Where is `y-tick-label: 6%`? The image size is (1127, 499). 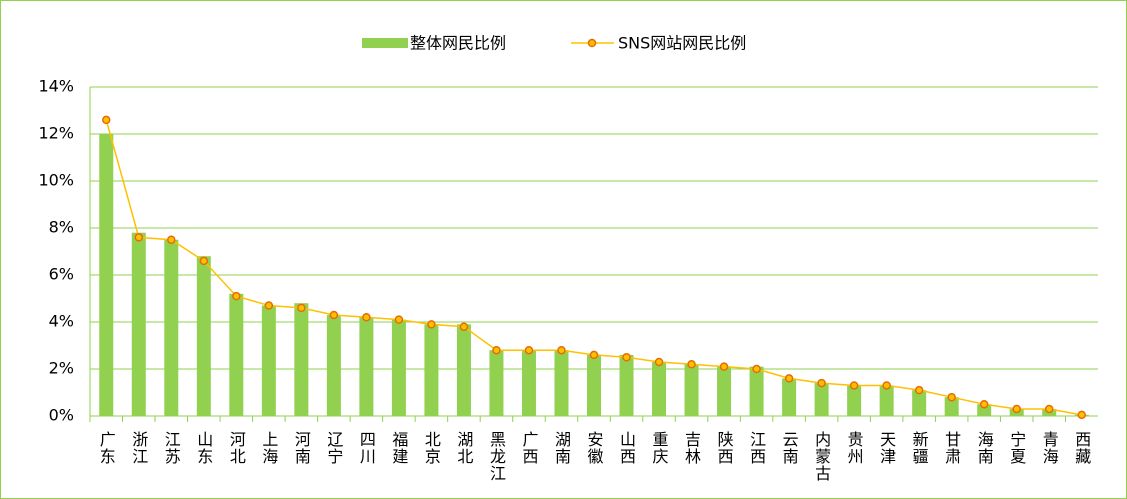 y-tick-label: 6% is located at coordinates (61, 274).